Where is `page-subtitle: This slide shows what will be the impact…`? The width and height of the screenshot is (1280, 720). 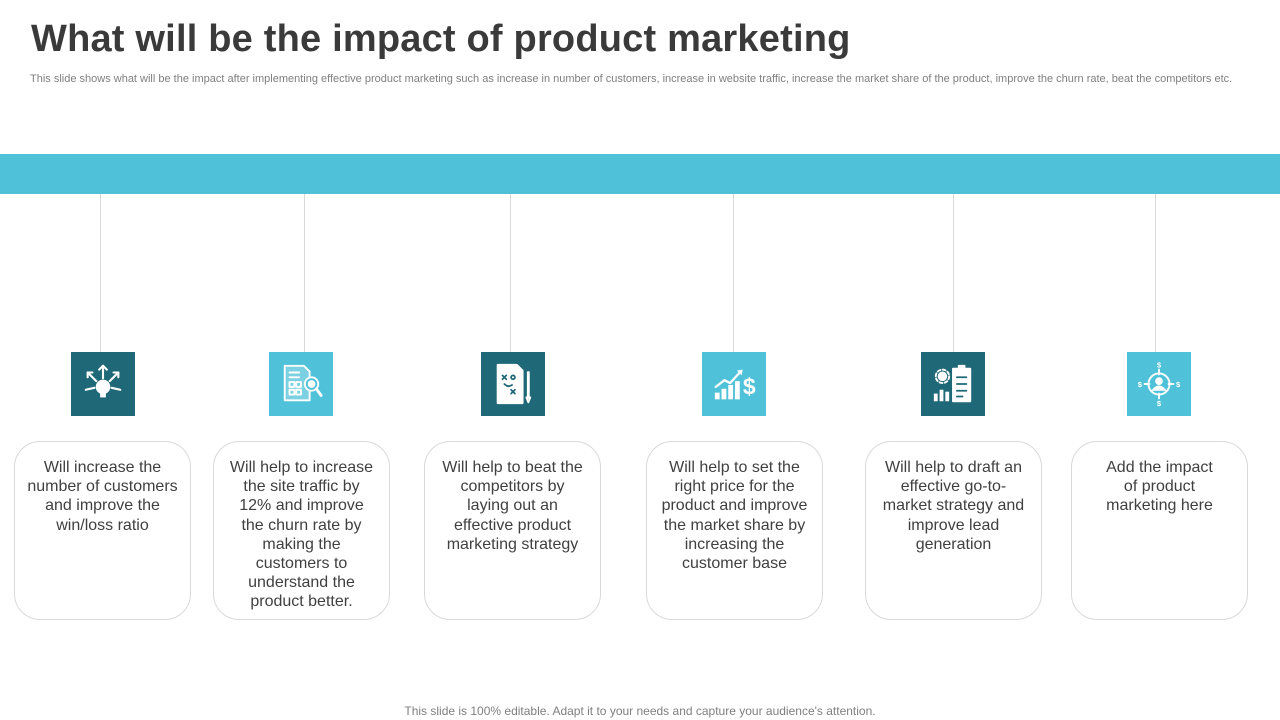
page-subtitle: This slide shows what will be the impact… is located at coordinates (631, 79).